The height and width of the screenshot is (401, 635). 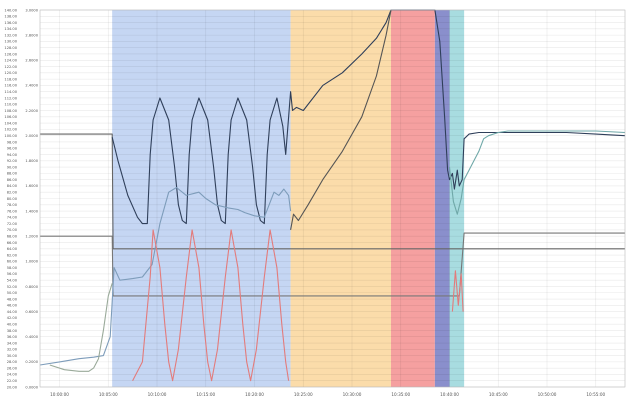 What do you see at coordinates (12, 161) in the screenshot?
I see `left-axis-tick-label: 92.00` at bounding box center [12, 161].